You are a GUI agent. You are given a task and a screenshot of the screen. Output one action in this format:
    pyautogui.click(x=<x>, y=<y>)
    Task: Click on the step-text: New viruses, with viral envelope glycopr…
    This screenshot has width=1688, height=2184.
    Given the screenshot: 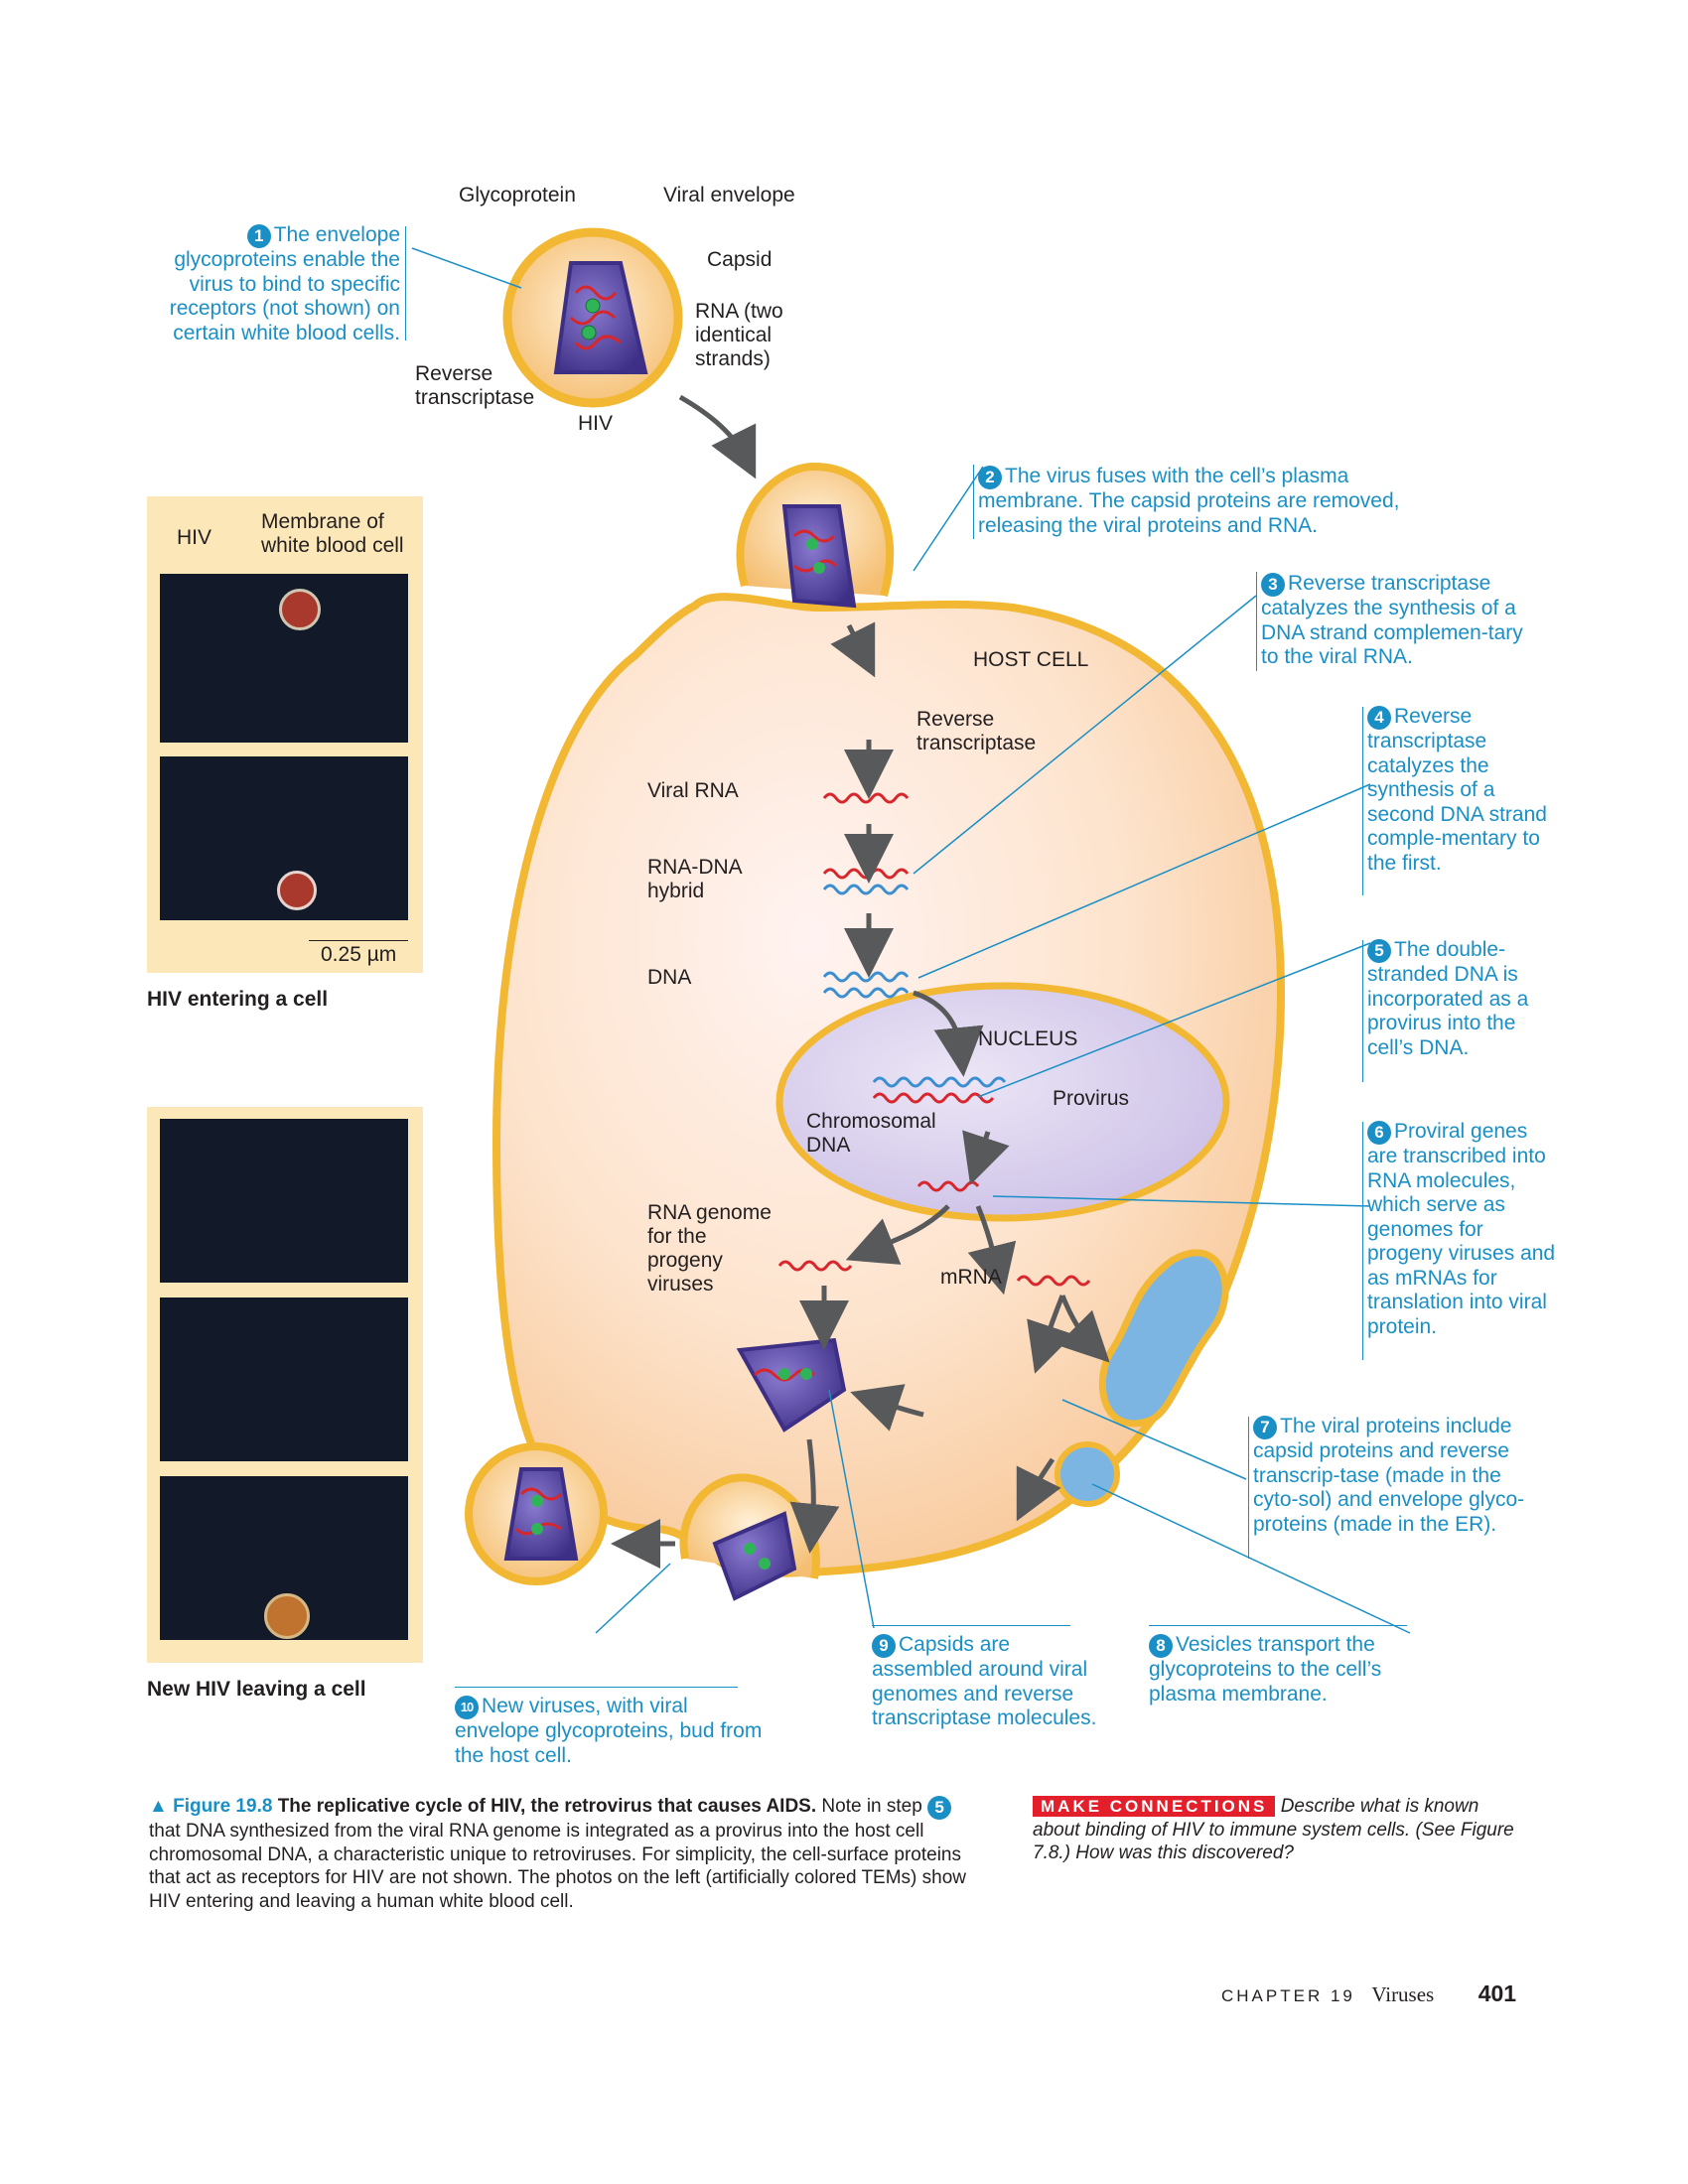 What is the action you would take?
    pyautogui.click(x=609, y=1731)
    